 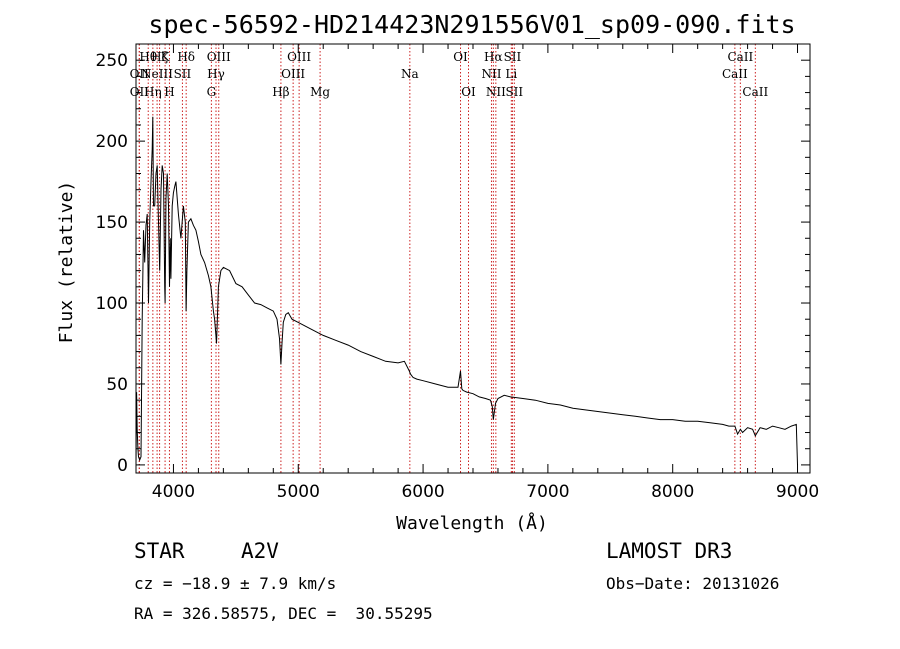 I want to click on x-tick-label: 9000, so click(x=797, y=492).